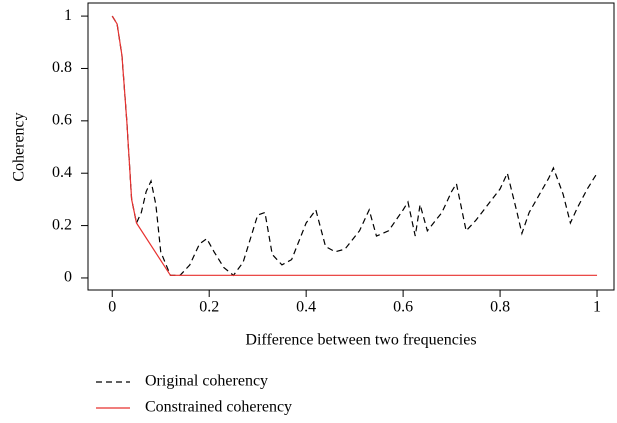 This screenshot has height=423, width=617. I want to click on x-tick-label: 1, so click(597, 307).